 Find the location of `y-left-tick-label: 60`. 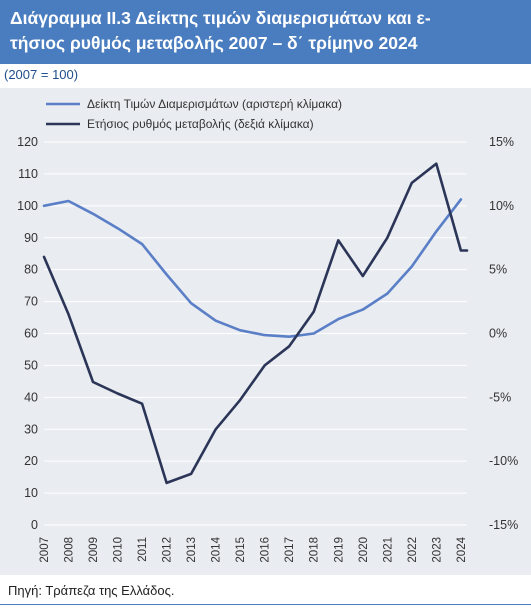

y-left-tick-label: 60 is located at coordinates (31, 334).